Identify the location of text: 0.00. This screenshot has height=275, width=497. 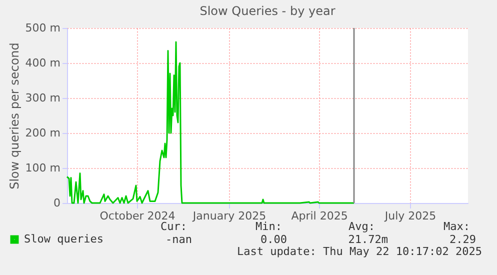
(273, 239).